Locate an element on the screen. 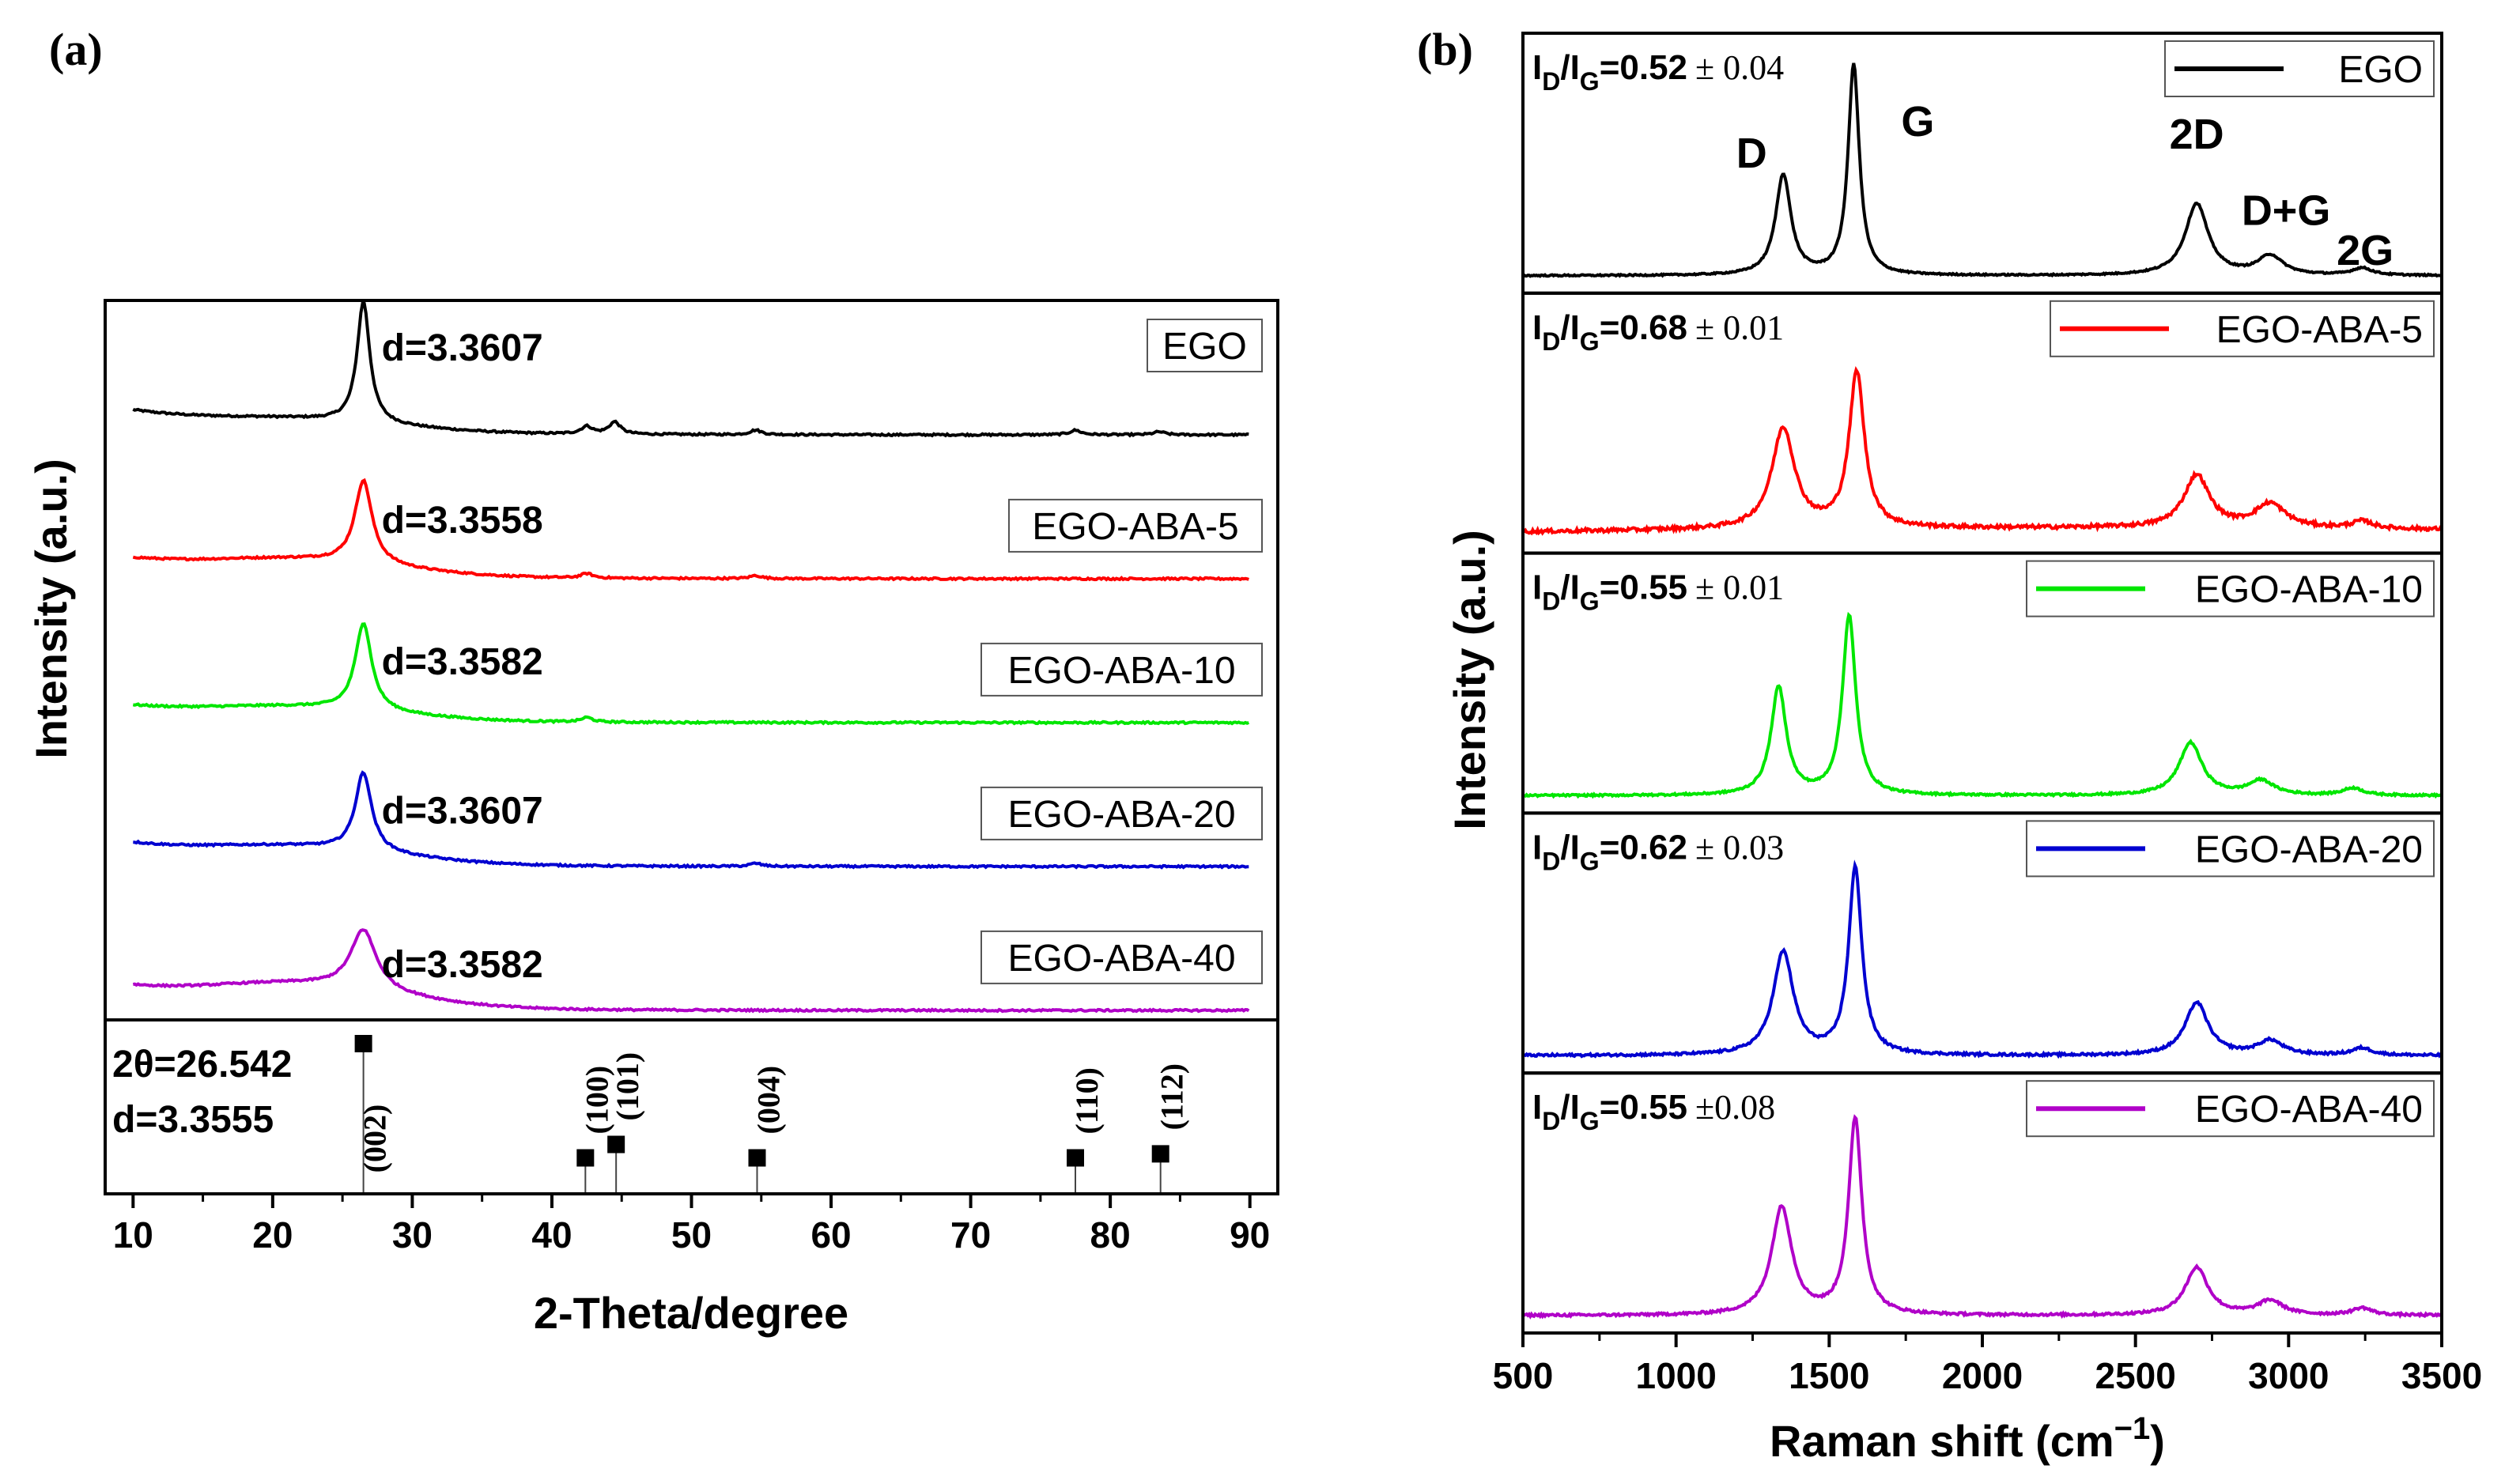  panel-b-tick-label: 3500 is located at coordinates (2442, 1375).